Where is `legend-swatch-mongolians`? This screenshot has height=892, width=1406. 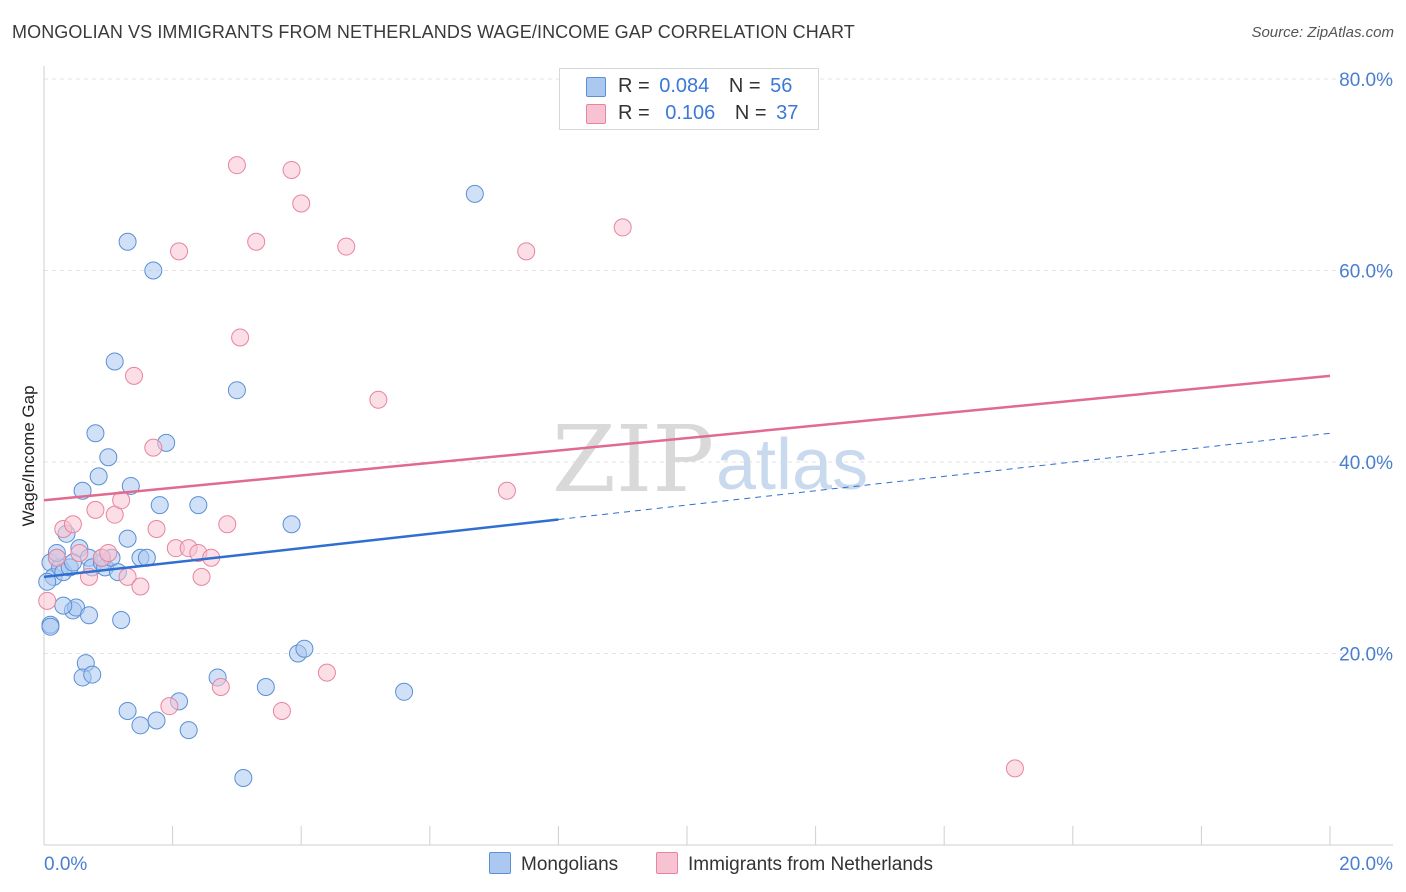 legend-swatch-mongolians is located at coordinates (596, 87).